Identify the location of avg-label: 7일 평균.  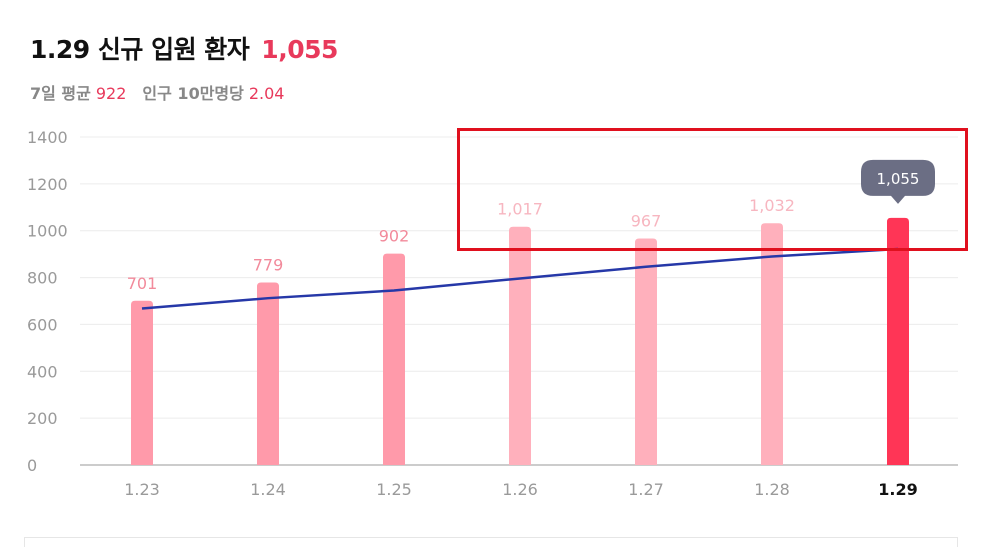
(60, 93).